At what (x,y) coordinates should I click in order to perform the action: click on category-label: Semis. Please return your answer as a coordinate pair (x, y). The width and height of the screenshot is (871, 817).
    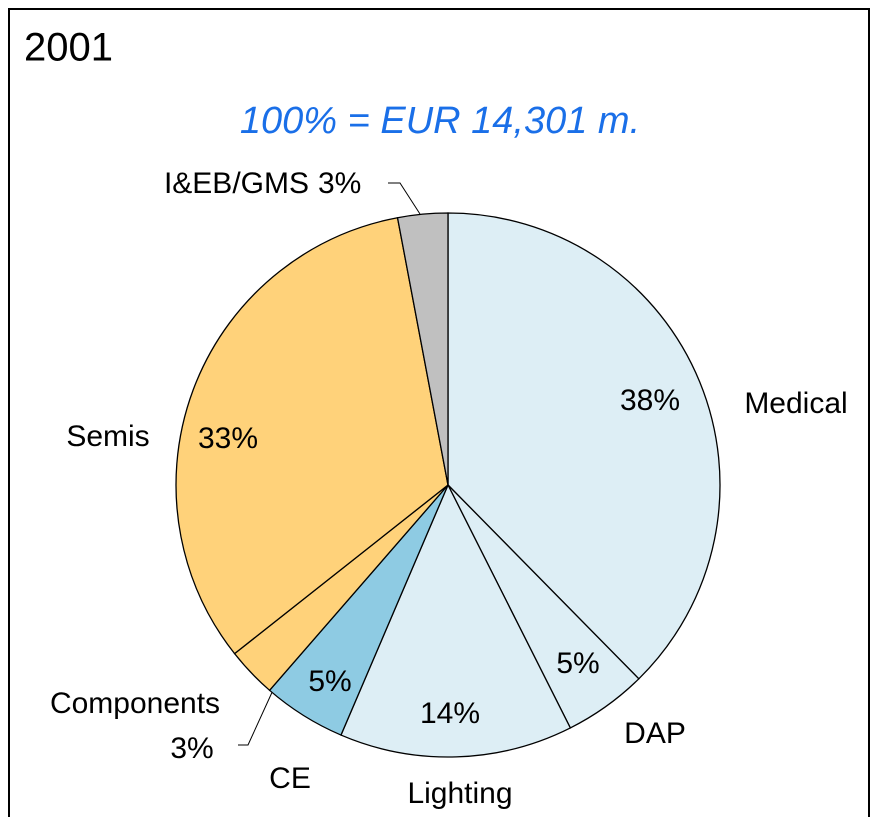
    Looking at the image, I should click on (107, 436).